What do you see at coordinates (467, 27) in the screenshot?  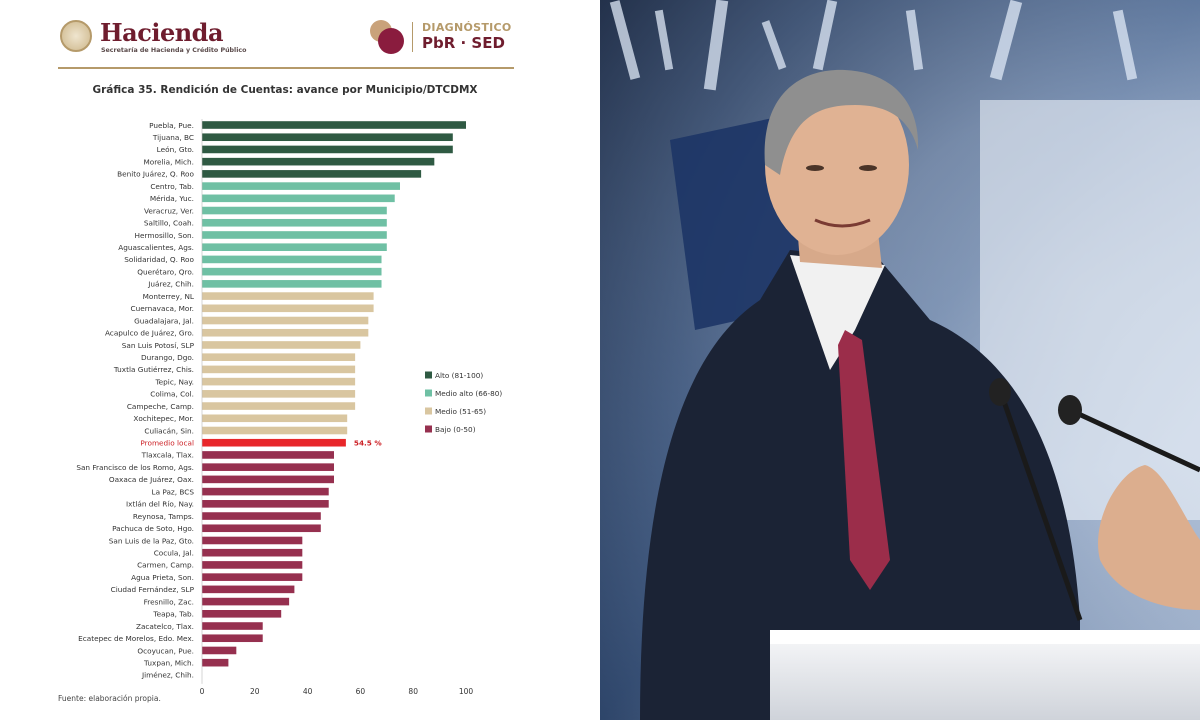 I see `badge-line1: DIAGNÓSTICO` at bounding box center [467, 27].